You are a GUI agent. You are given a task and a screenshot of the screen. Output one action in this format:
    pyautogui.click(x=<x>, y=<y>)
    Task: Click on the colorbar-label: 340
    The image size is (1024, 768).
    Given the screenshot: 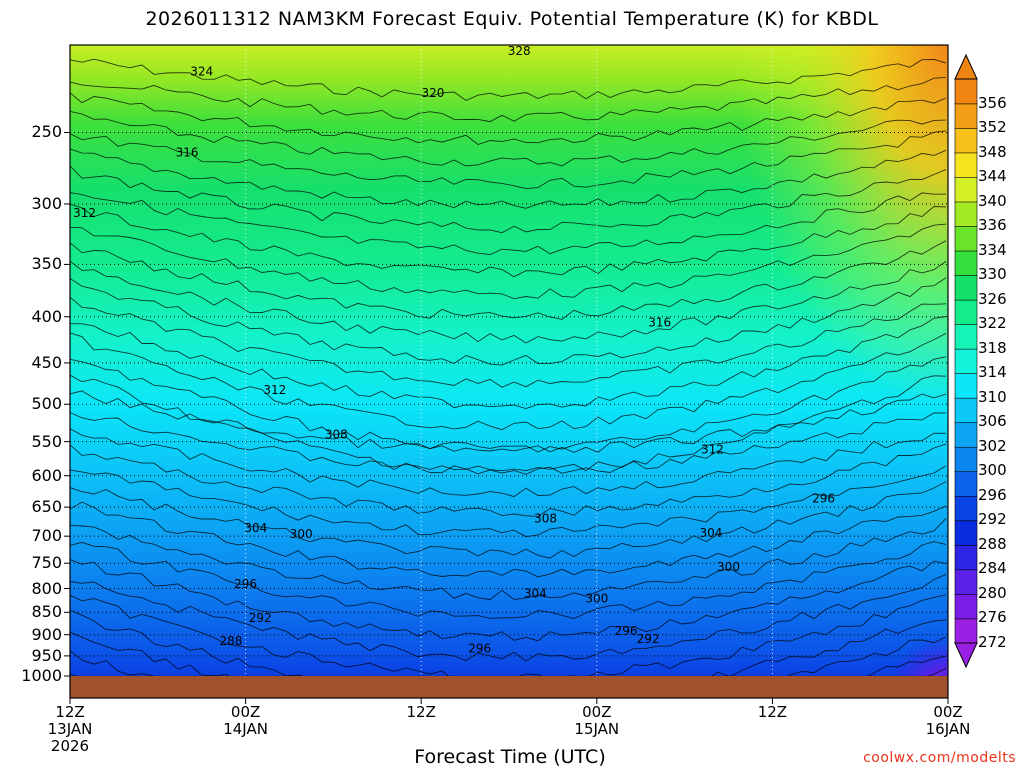 What is the action you would take?
    pyautogui.click(x=992, y=200)
    